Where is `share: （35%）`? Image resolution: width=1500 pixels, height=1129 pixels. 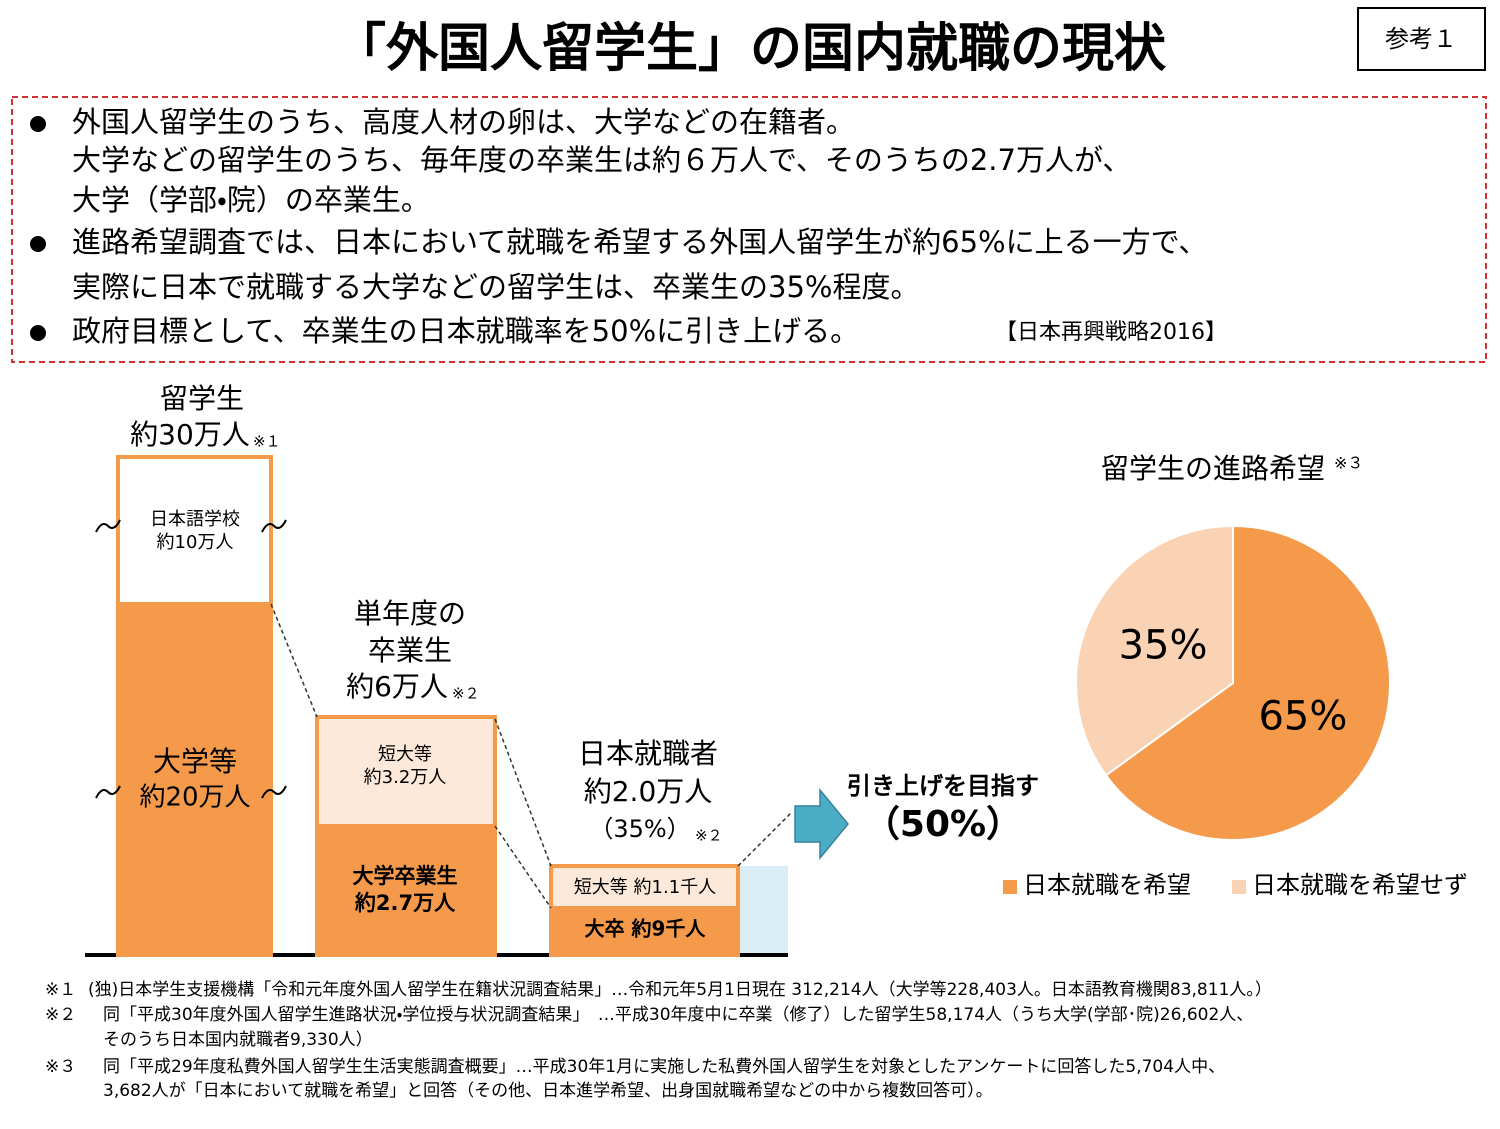
share: （35%） is located at coordinates (639, 829).